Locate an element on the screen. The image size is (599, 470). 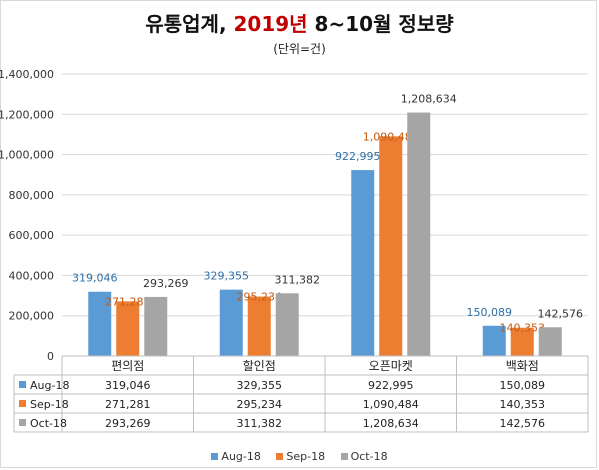
category-label: 편의점 is located at coordinates (127, 366).